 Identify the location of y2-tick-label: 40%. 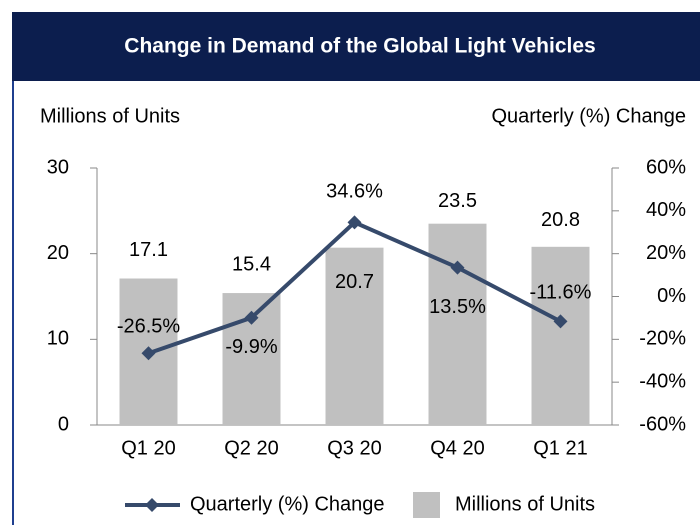
(666, 210).